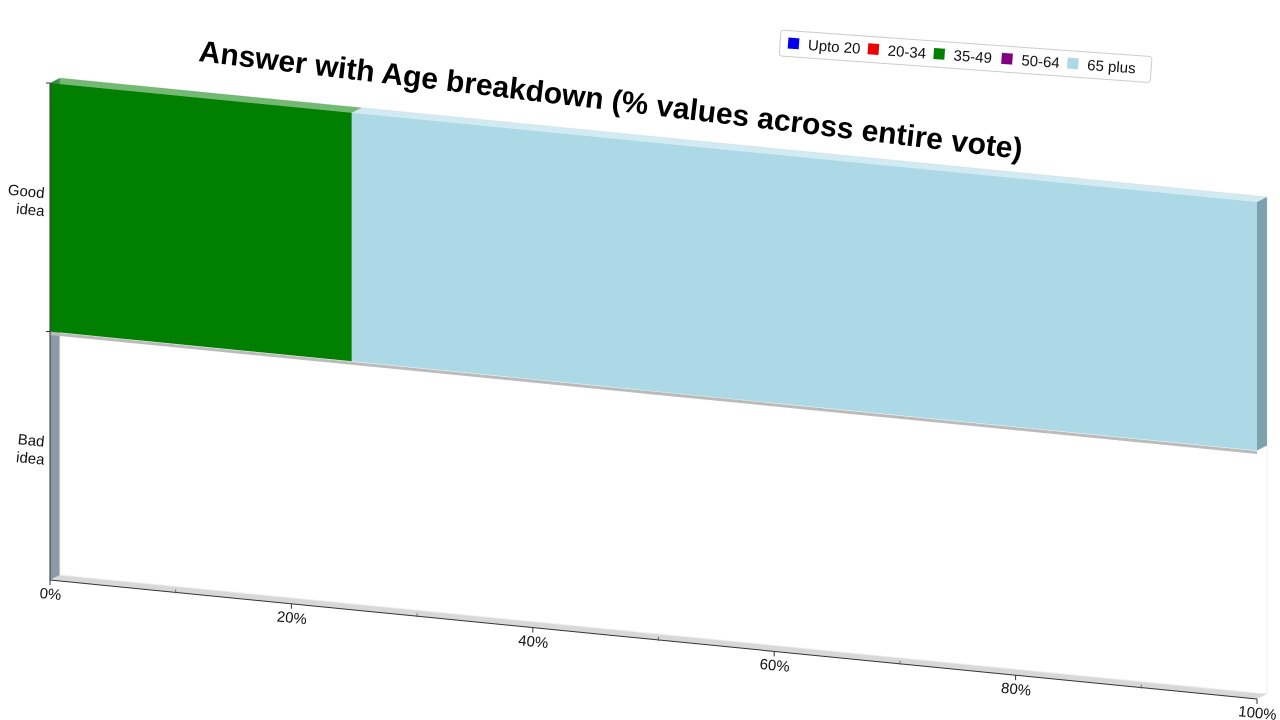 The image size is (1280, 720). Describe the element at coordinates (1262, 324) in the screenshot. I see `bar-end-cap` at that location.